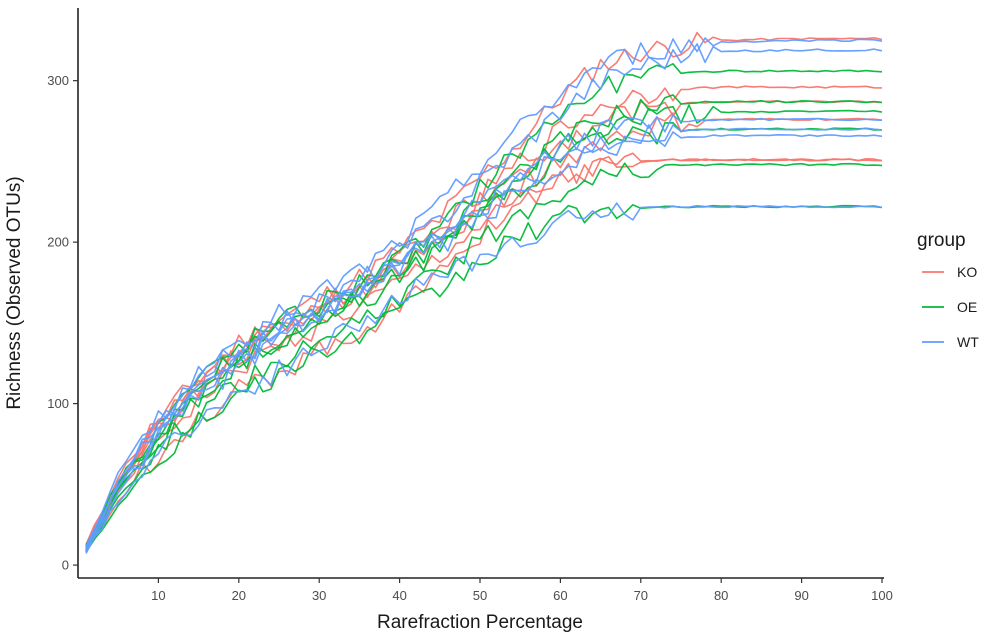  Describe the element at coordinates (480, 622) in the screenshot. I see `x-axis-title: Rarefraction Percentage` at that location.